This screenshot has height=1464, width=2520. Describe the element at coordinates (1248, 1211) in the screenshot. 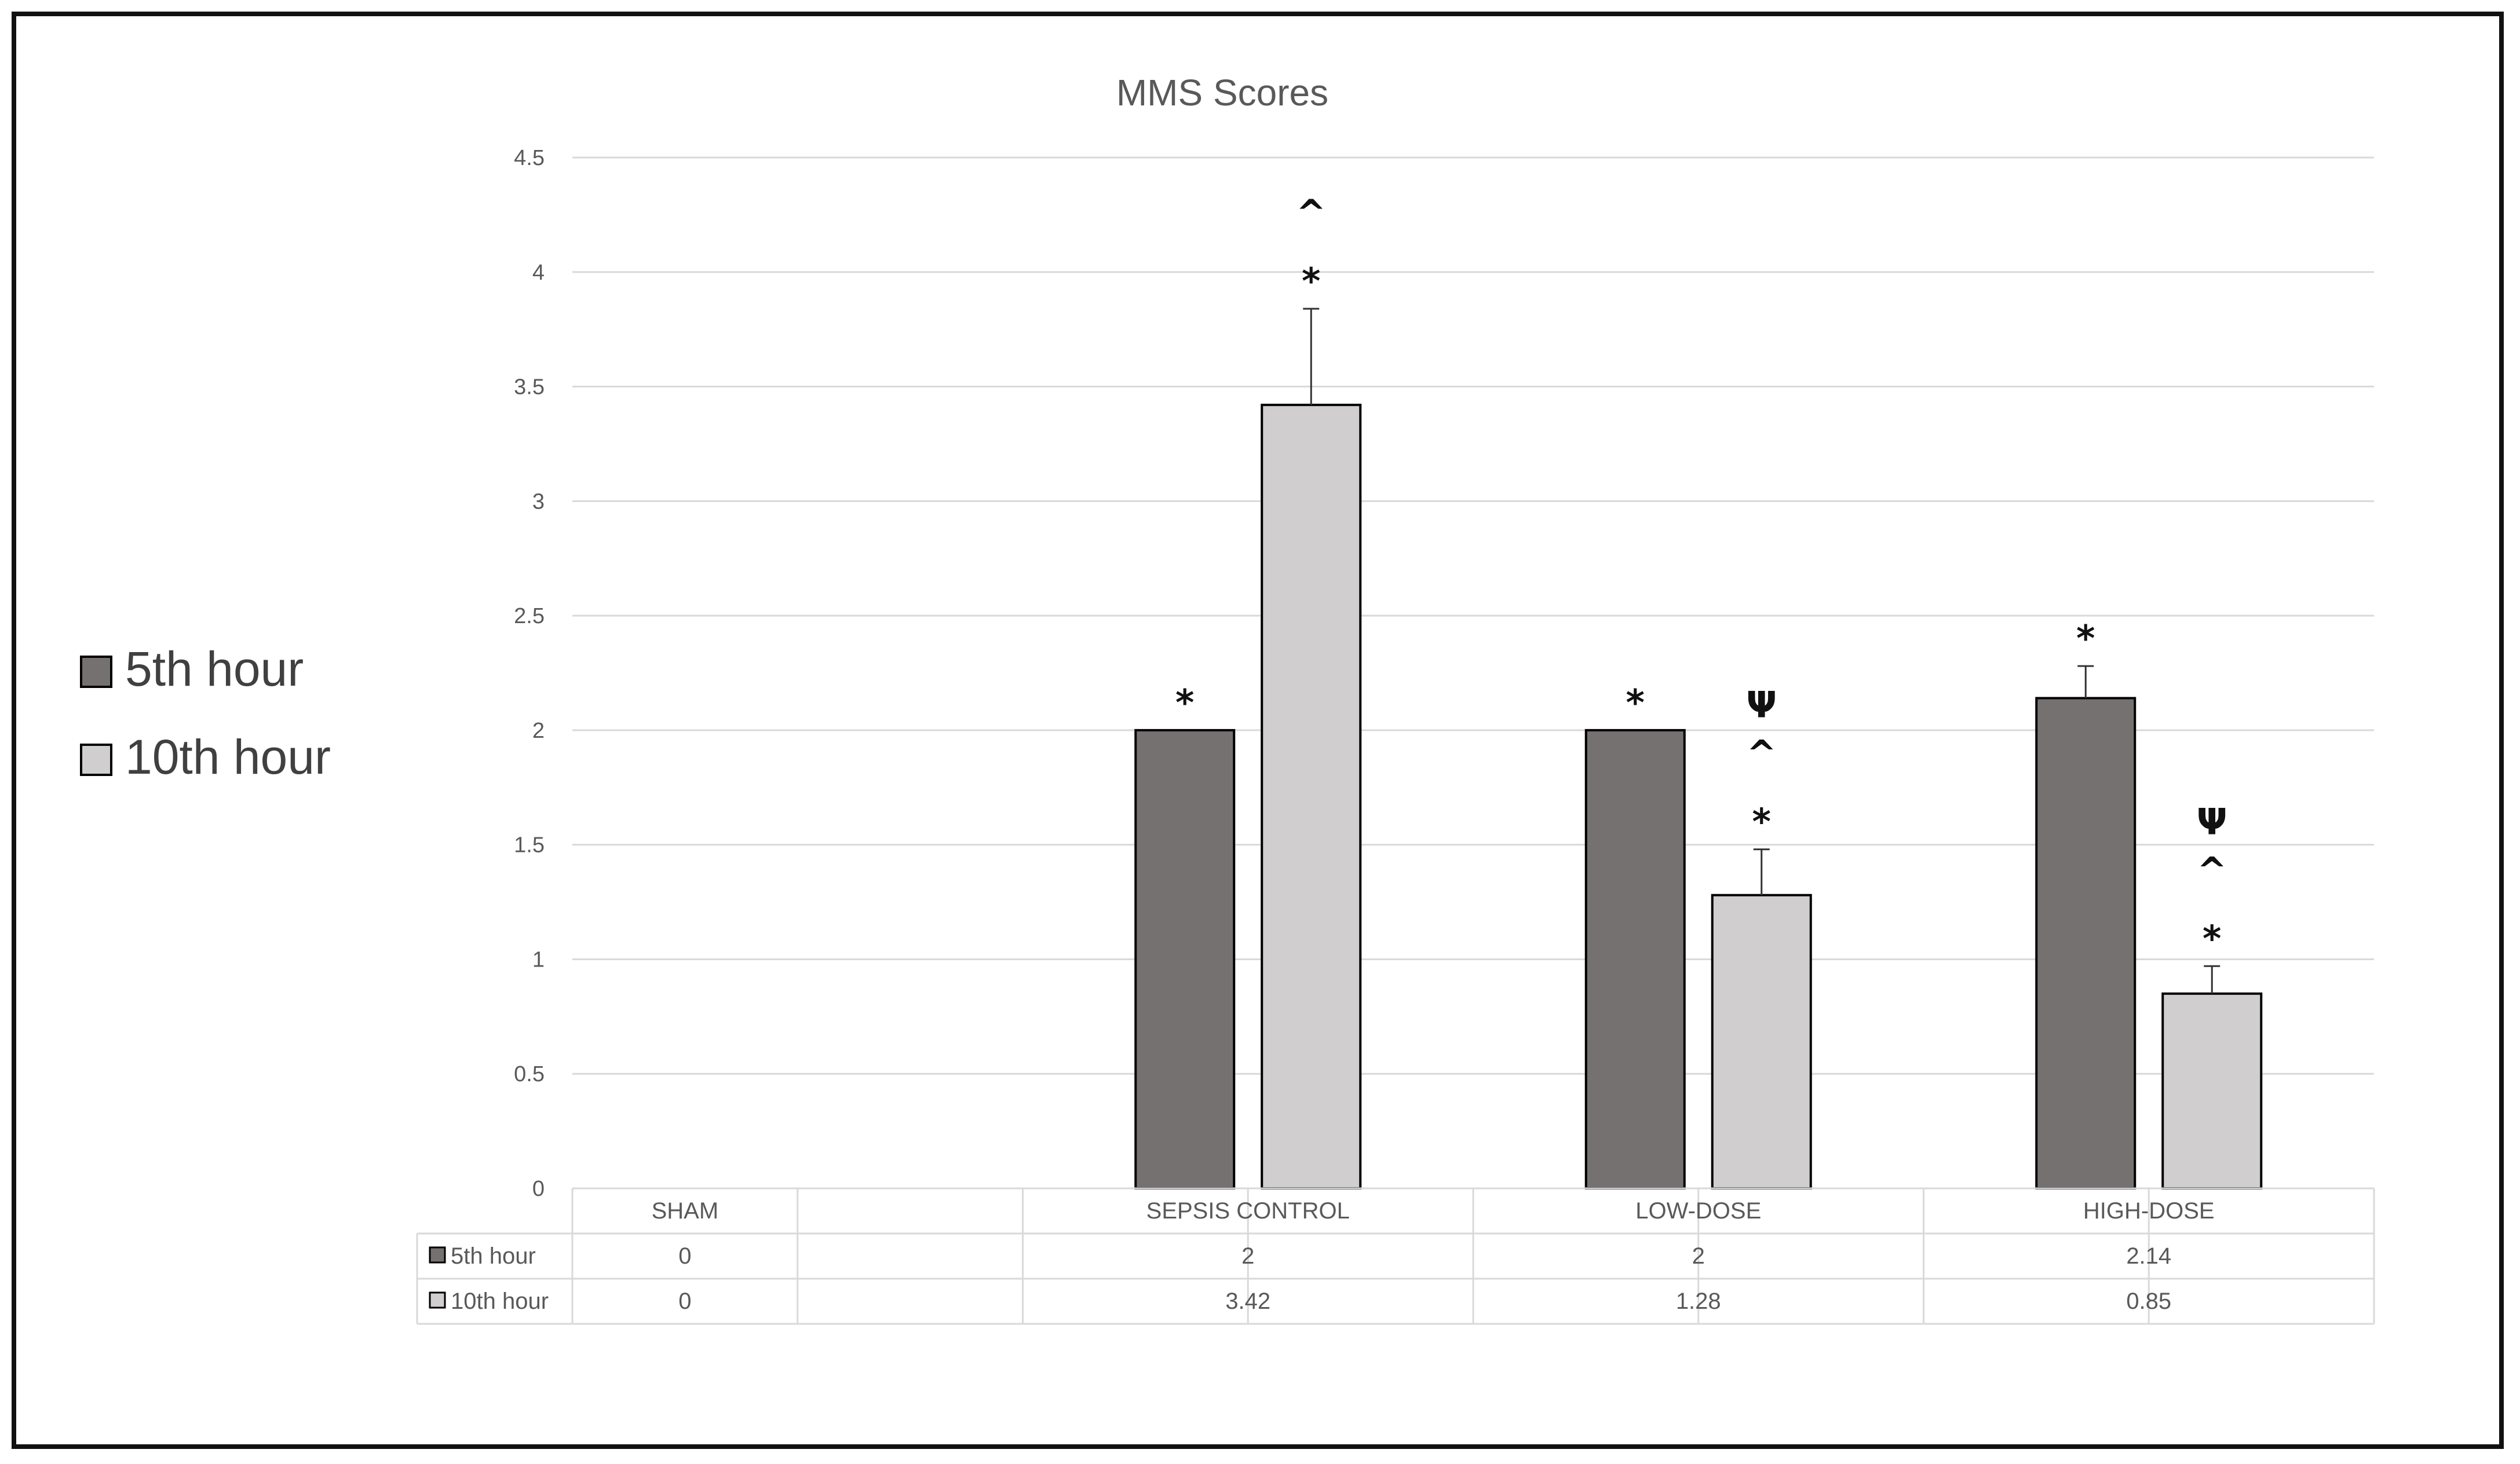

I see `category-label: SEPSIS CONTROL` at that location.